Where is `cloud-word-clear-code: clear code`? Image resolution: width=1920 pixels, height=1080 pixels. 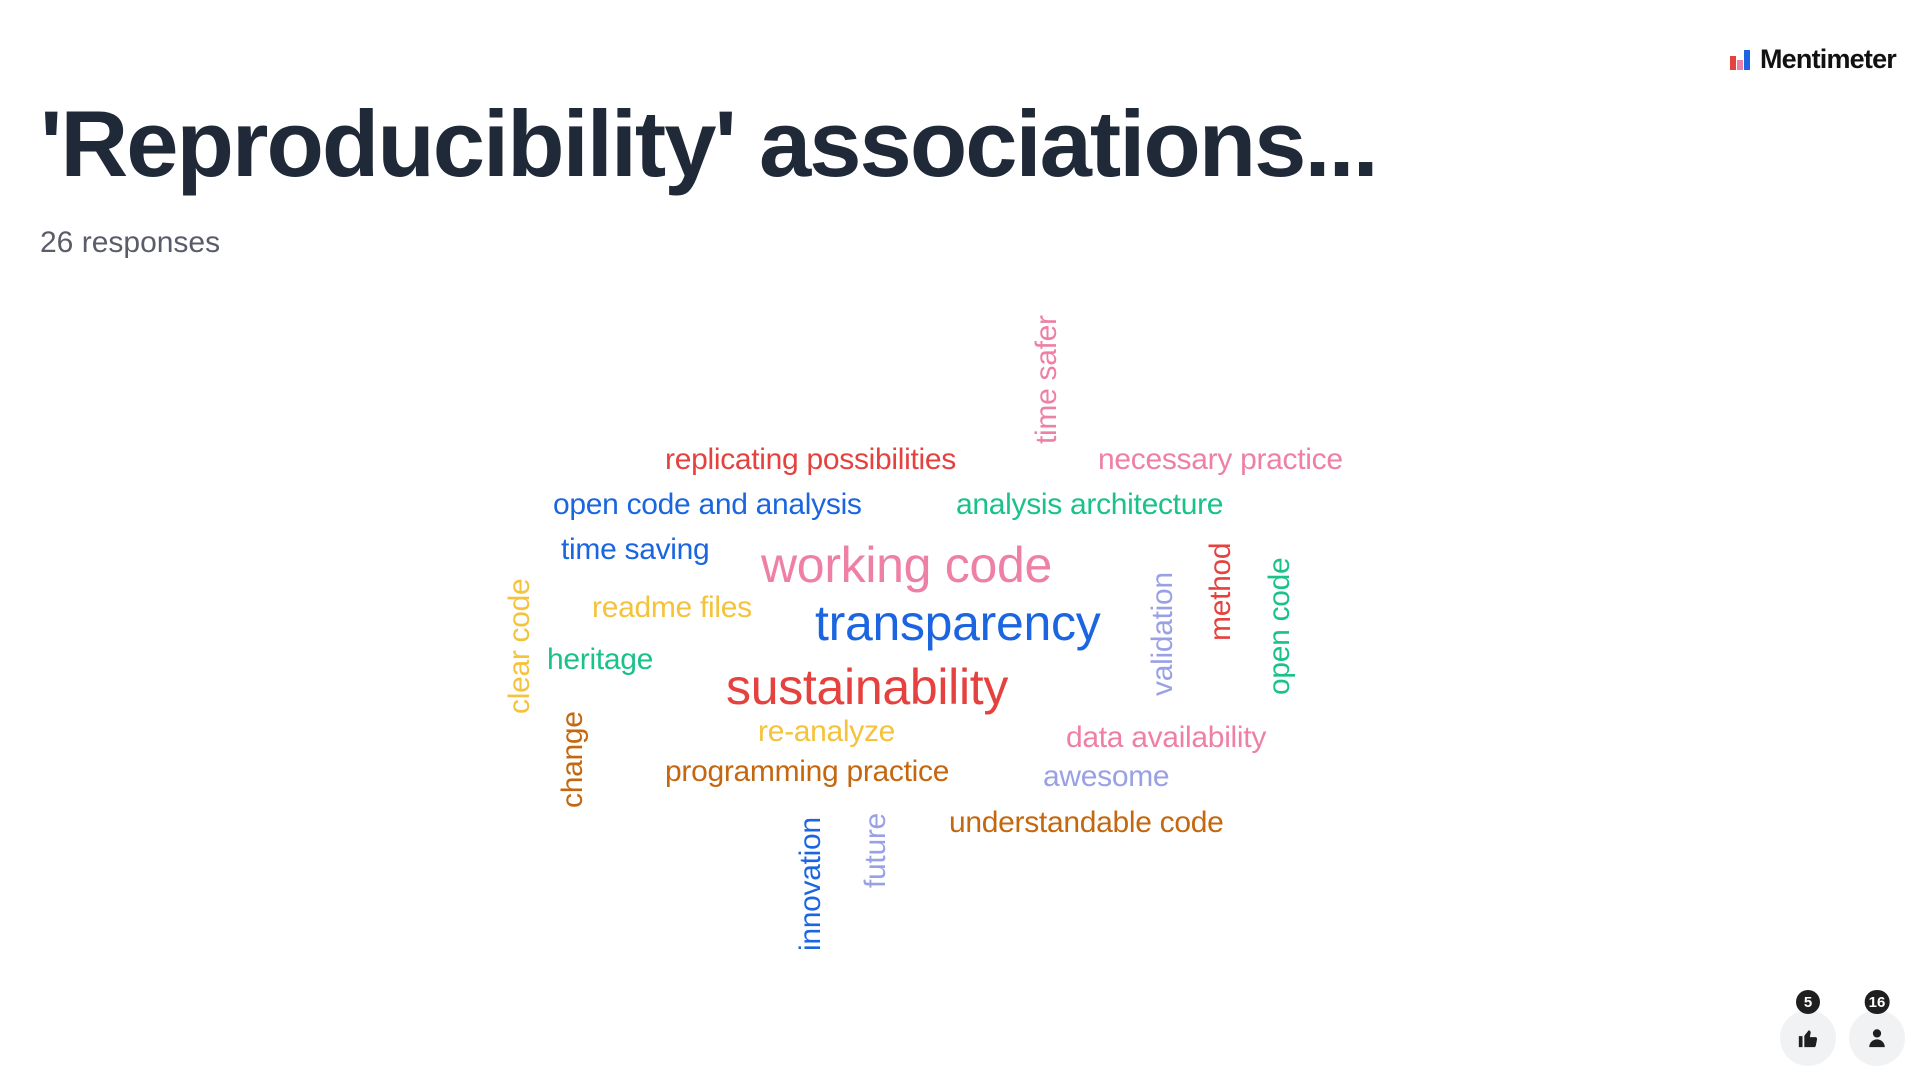
cloud-word-clear-code: clear code is located at coordinates (519, 646).